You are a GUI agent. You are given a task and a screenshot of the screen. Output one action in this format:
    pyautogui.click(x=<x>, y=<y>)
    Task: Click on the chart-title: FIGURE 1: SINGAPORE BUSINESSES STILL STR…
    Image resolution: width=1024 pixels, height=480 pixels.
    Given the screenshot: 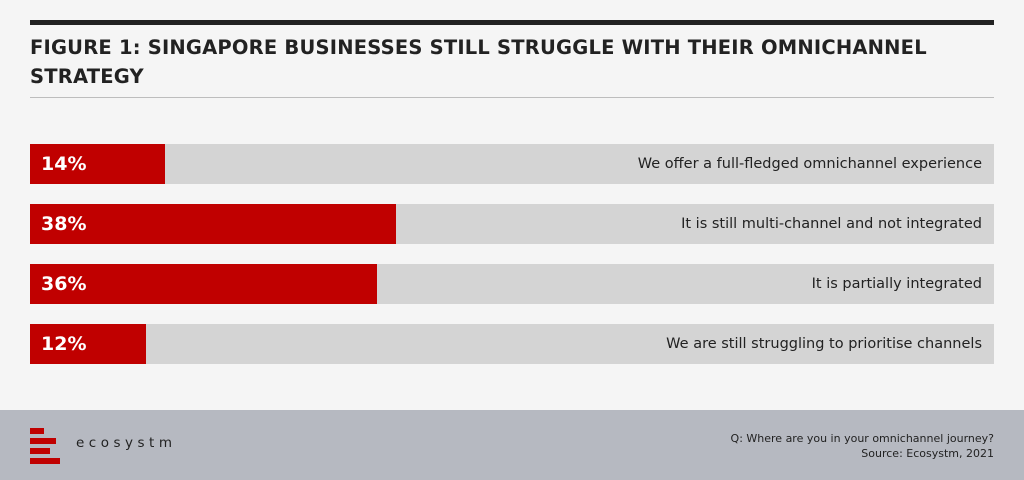 What is the action you would take?
    pyautogui.click(x=478, y=62)
    